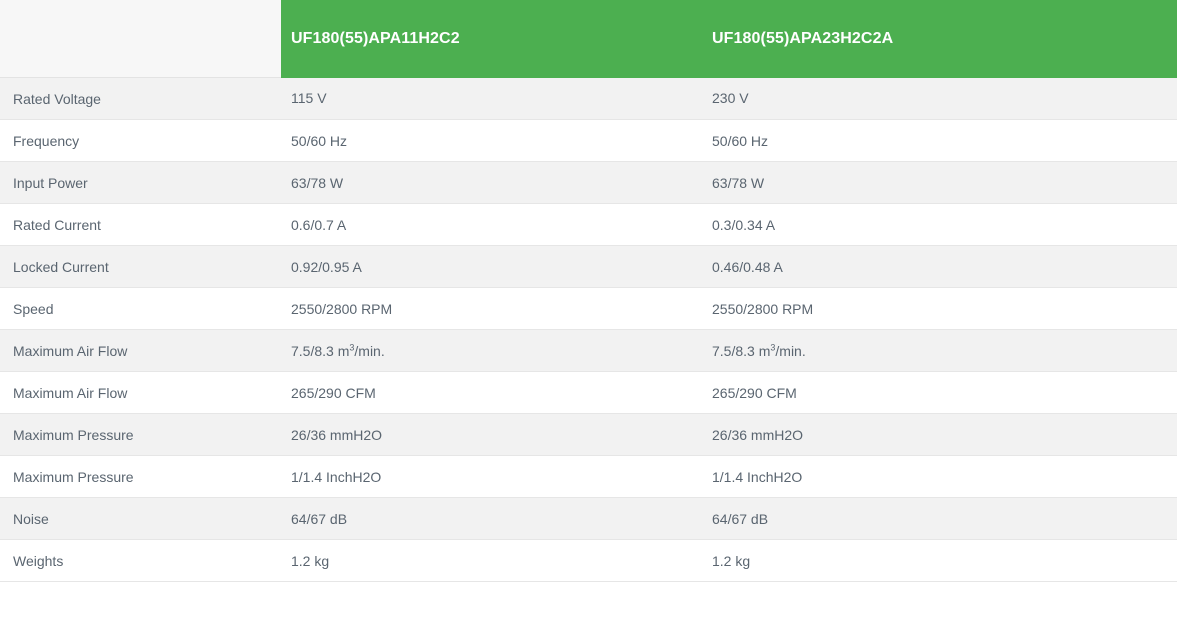 This screenshot has width=1177, height=623. Describe the element at coordinates (140, 39) in the screenshot. I see `header-cell-label-column` at that location.